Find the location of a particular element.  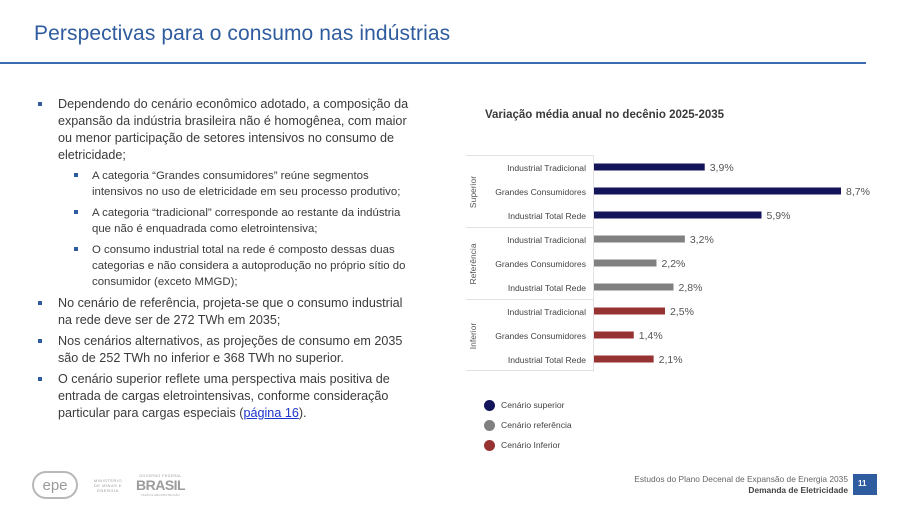

data-label: 2,2% is located at coordinates (673, 264).